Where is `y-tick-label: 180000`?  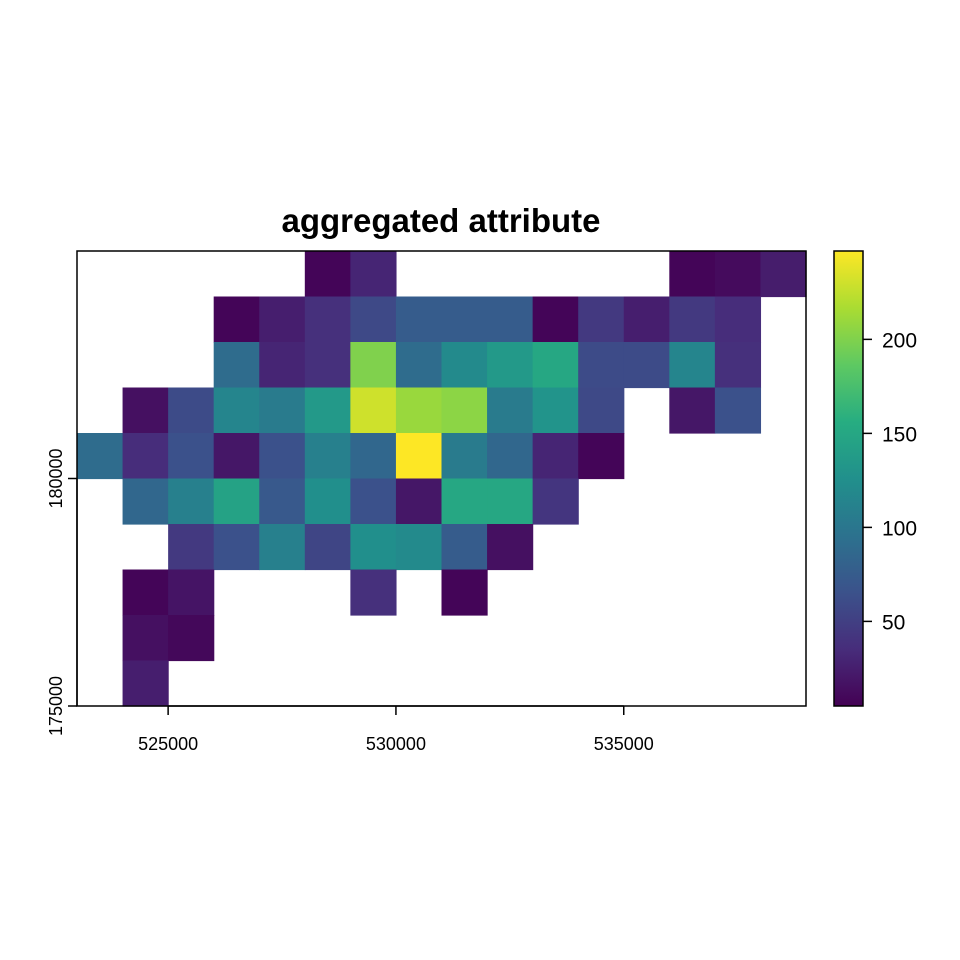 y-tick-label: 180000 is located at coordinates (56, 478).